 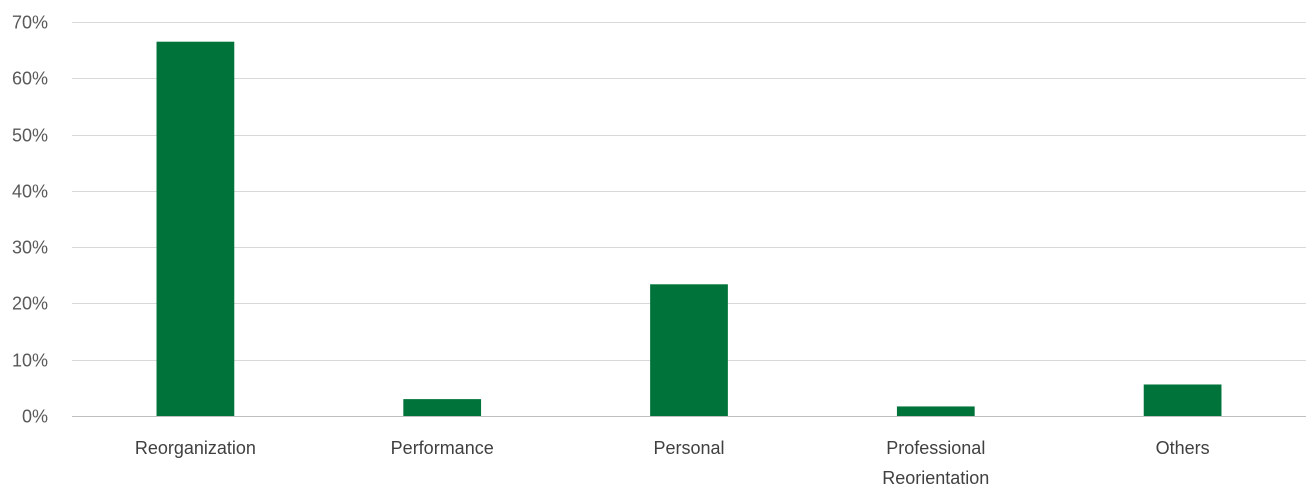 I want to click on y-axis: 0% 10% 20% 30% 40% 50% 60% 70%, so click(x=30, y=220).